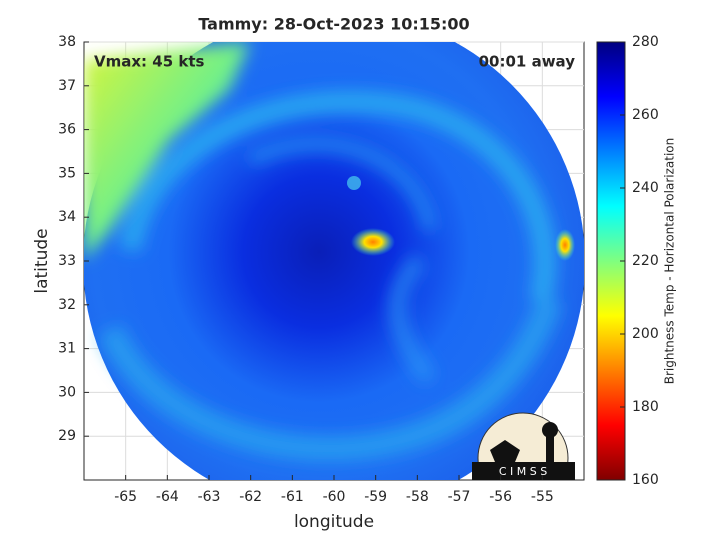  Describe the element at coordinates (645, 480) in the screenshot. I see `colorbar-tick-label: 160` at that location.